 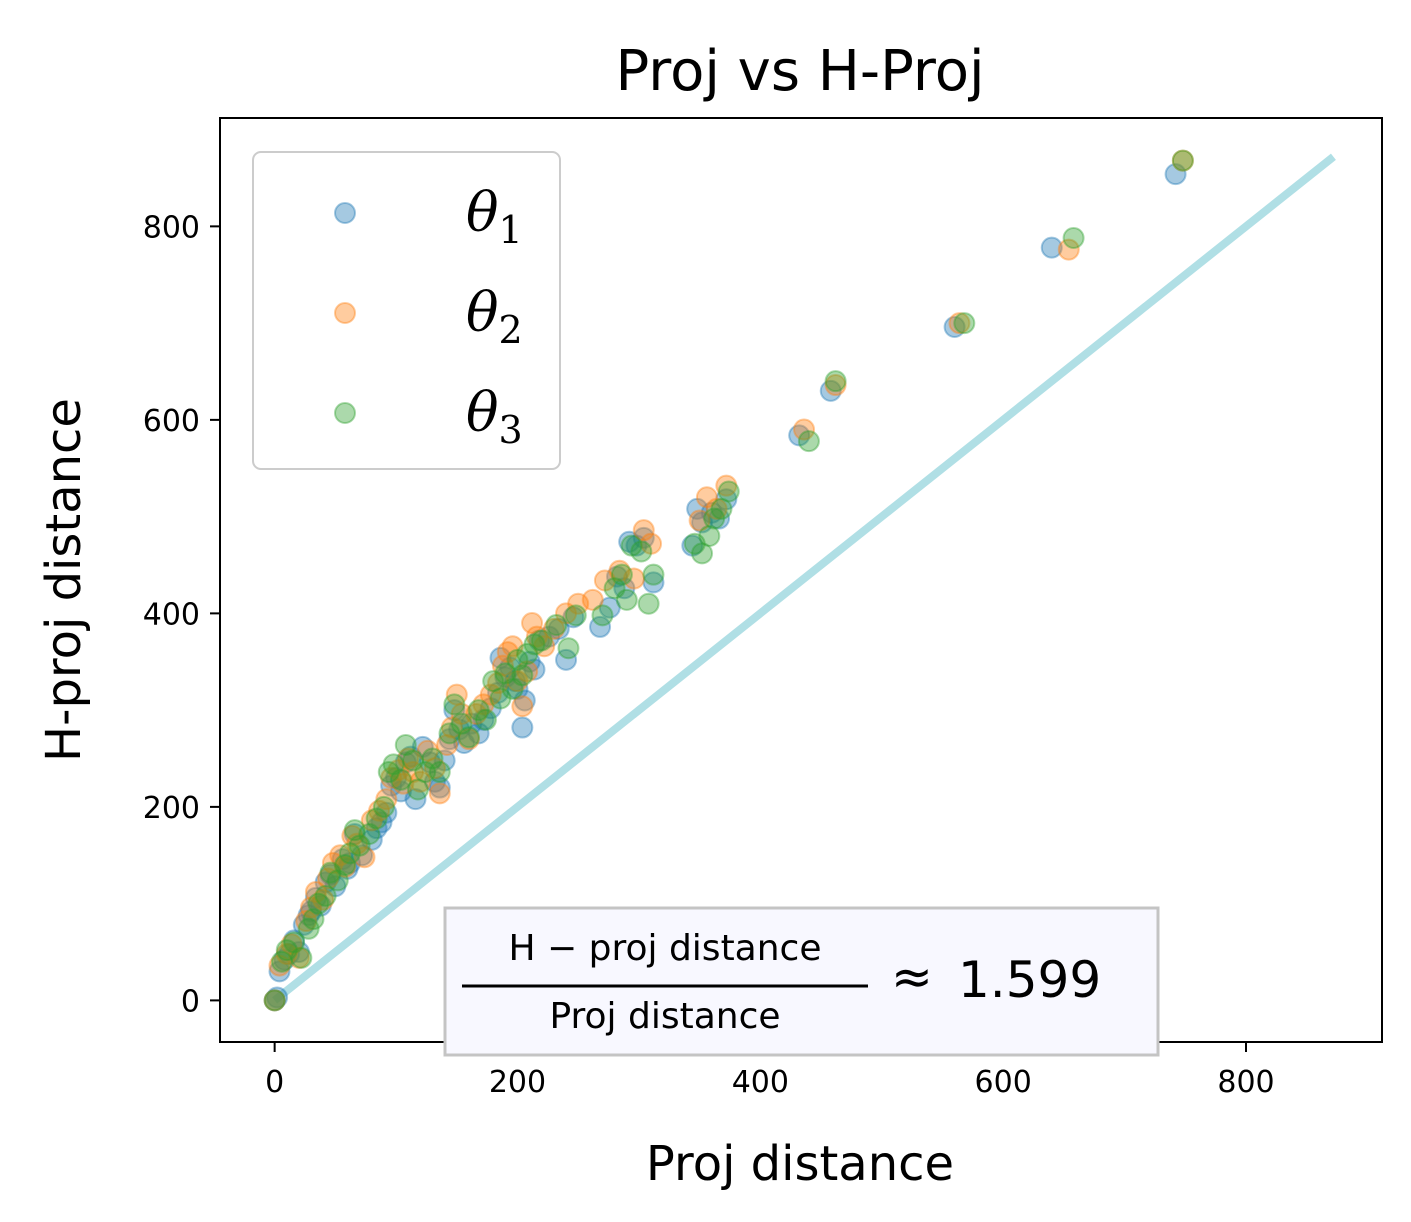 What do you see at coordinates (800, 1164) in the screenshot?
I see `x-axis-label: Proj distance` at bounding box center [800, 1164].